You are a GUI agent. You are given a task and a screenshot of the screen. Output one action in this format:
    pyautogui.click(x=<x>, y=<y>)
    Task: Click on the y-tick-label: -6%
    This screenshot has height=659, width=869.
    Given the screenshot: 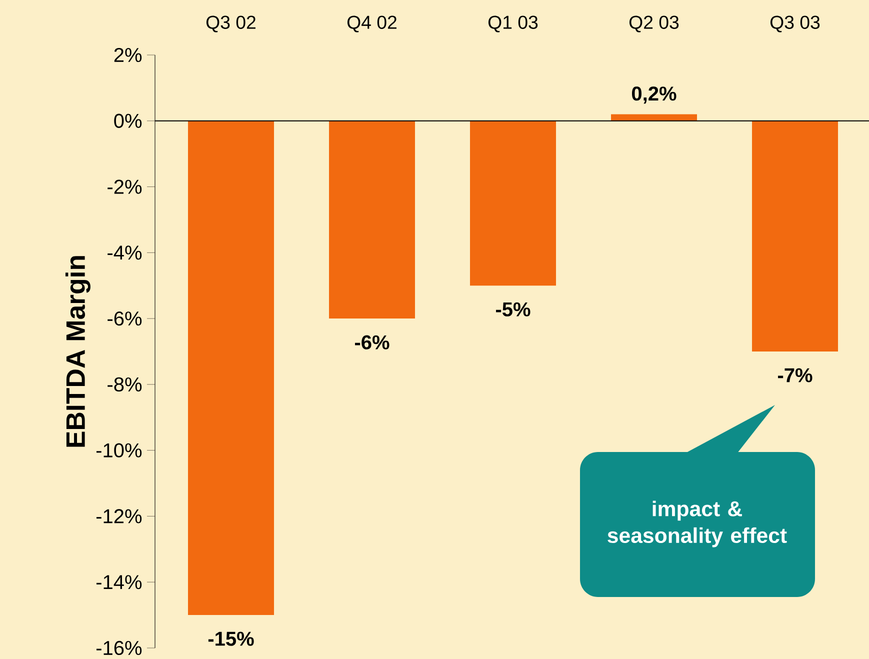 What is the action you would take?
    pyautogui.click(x=125, y=318)
    